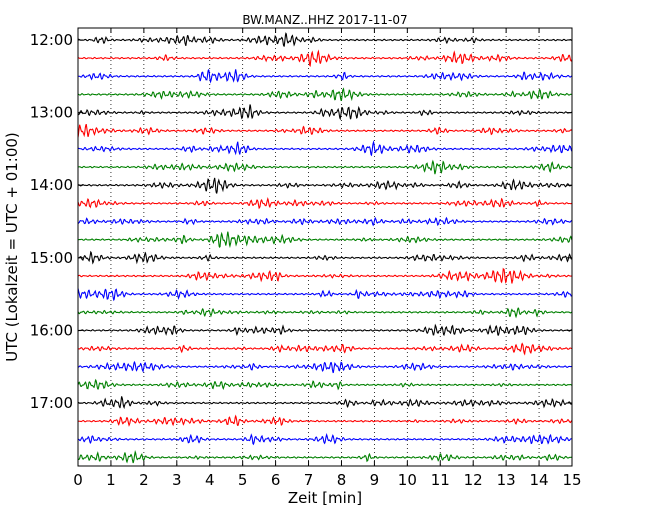  I want to click on x-tick-label: 14, so click(539, 480).